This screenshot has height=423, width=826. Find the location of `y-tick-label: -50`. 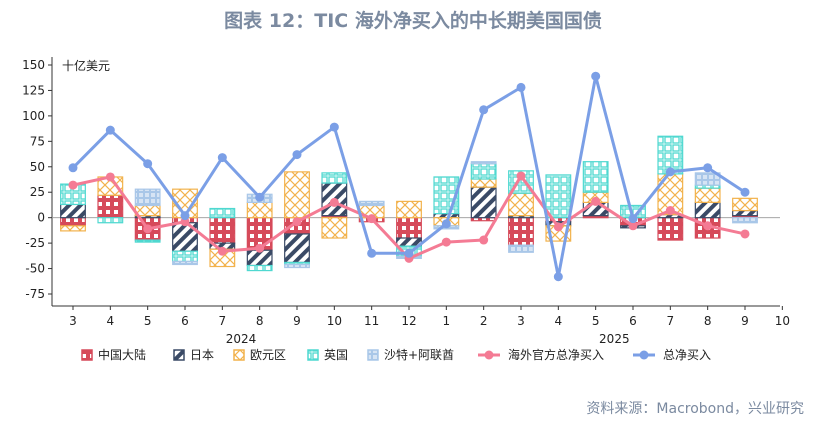

y-tick-label: -50 is located at coordinates (35, 269).